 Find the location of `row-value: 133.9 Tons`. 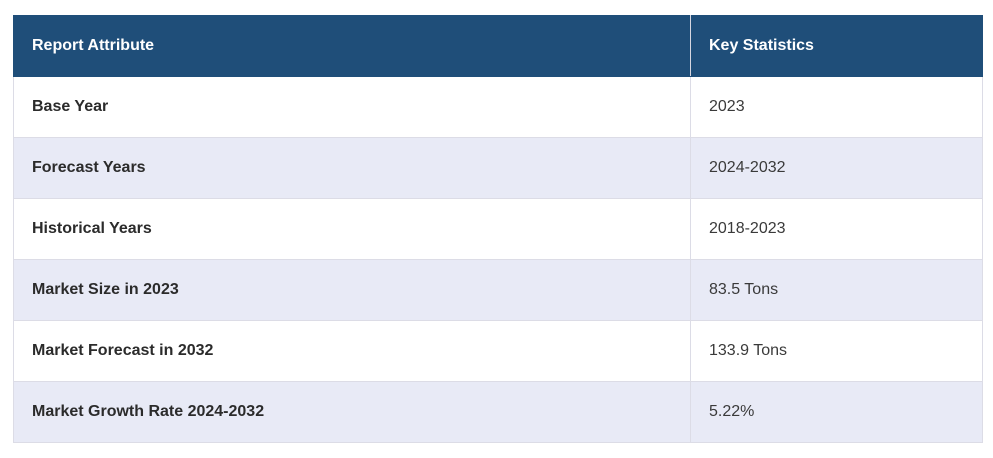

row-value: 133.9 Tons is located at coordinates (836, 351).